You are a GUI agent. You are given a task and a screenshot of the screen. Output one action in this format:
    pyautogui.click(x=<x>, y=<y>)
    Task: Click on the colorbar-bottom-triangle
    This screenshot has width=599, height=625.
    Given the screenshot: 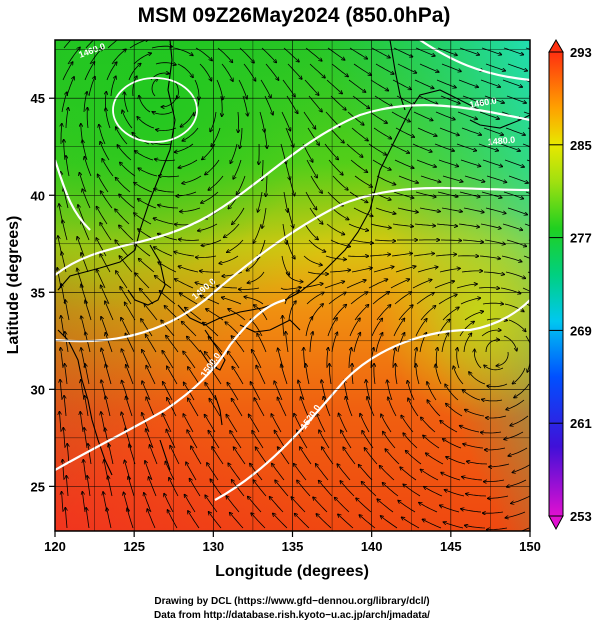 What is the action you would take?
    pyautogui.click(x=556, y=523)
    